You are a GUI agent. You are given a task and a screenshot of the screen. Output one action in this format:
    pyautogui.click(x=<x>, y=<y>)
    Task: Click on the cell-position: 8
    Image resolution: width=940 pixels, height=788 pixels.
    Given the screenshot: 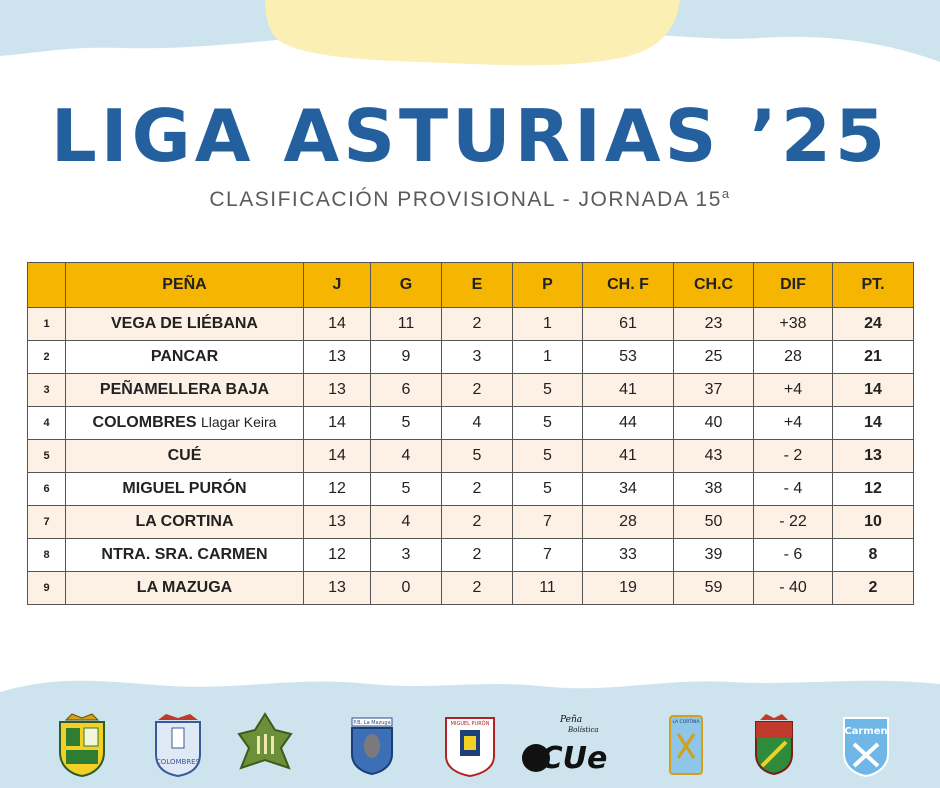 What is the action you would take?
    pyautogui.click(x=46, y=555)
    